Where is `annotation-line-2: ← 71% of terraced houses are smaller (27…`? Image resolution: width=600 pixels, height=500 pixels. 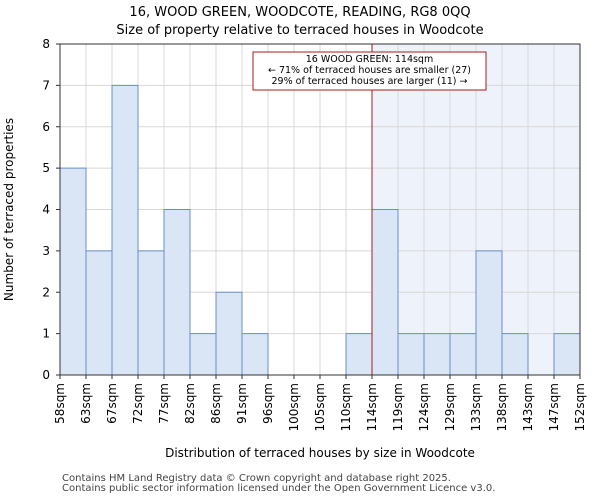 annotation-line-2: ← 71% of terraced houses are smaller (27… is located at coordinates (369, 70).